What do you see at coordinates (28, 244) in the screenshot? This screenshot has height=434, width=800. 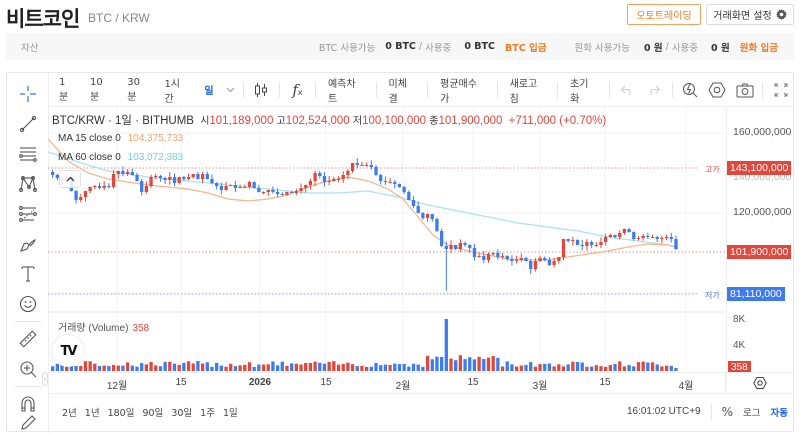 I see `brush-icon` at bounding box center [28, 244].